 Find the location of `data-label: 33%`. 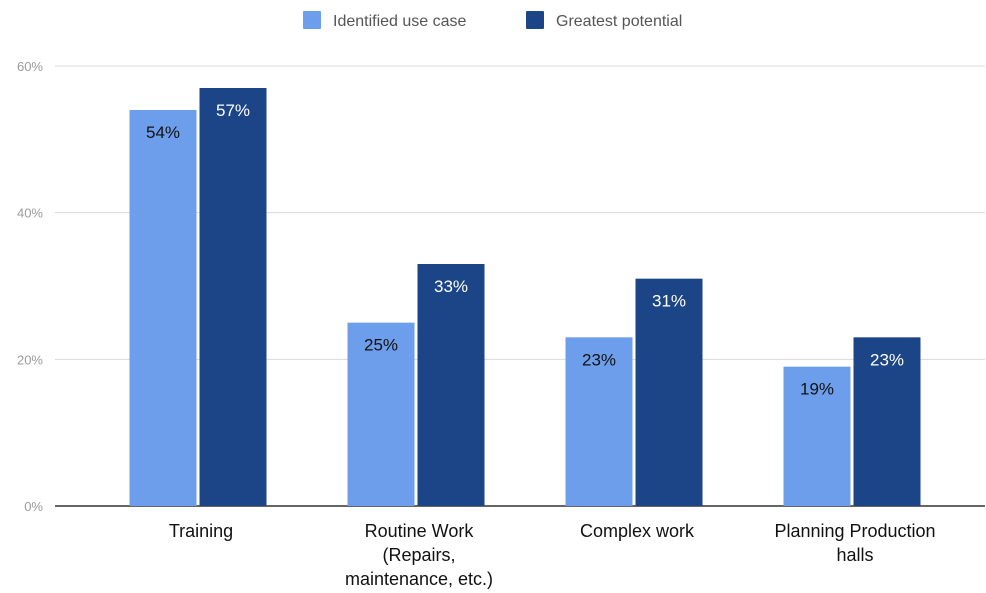

data-label: 33% is located at coordinates (451, 286).